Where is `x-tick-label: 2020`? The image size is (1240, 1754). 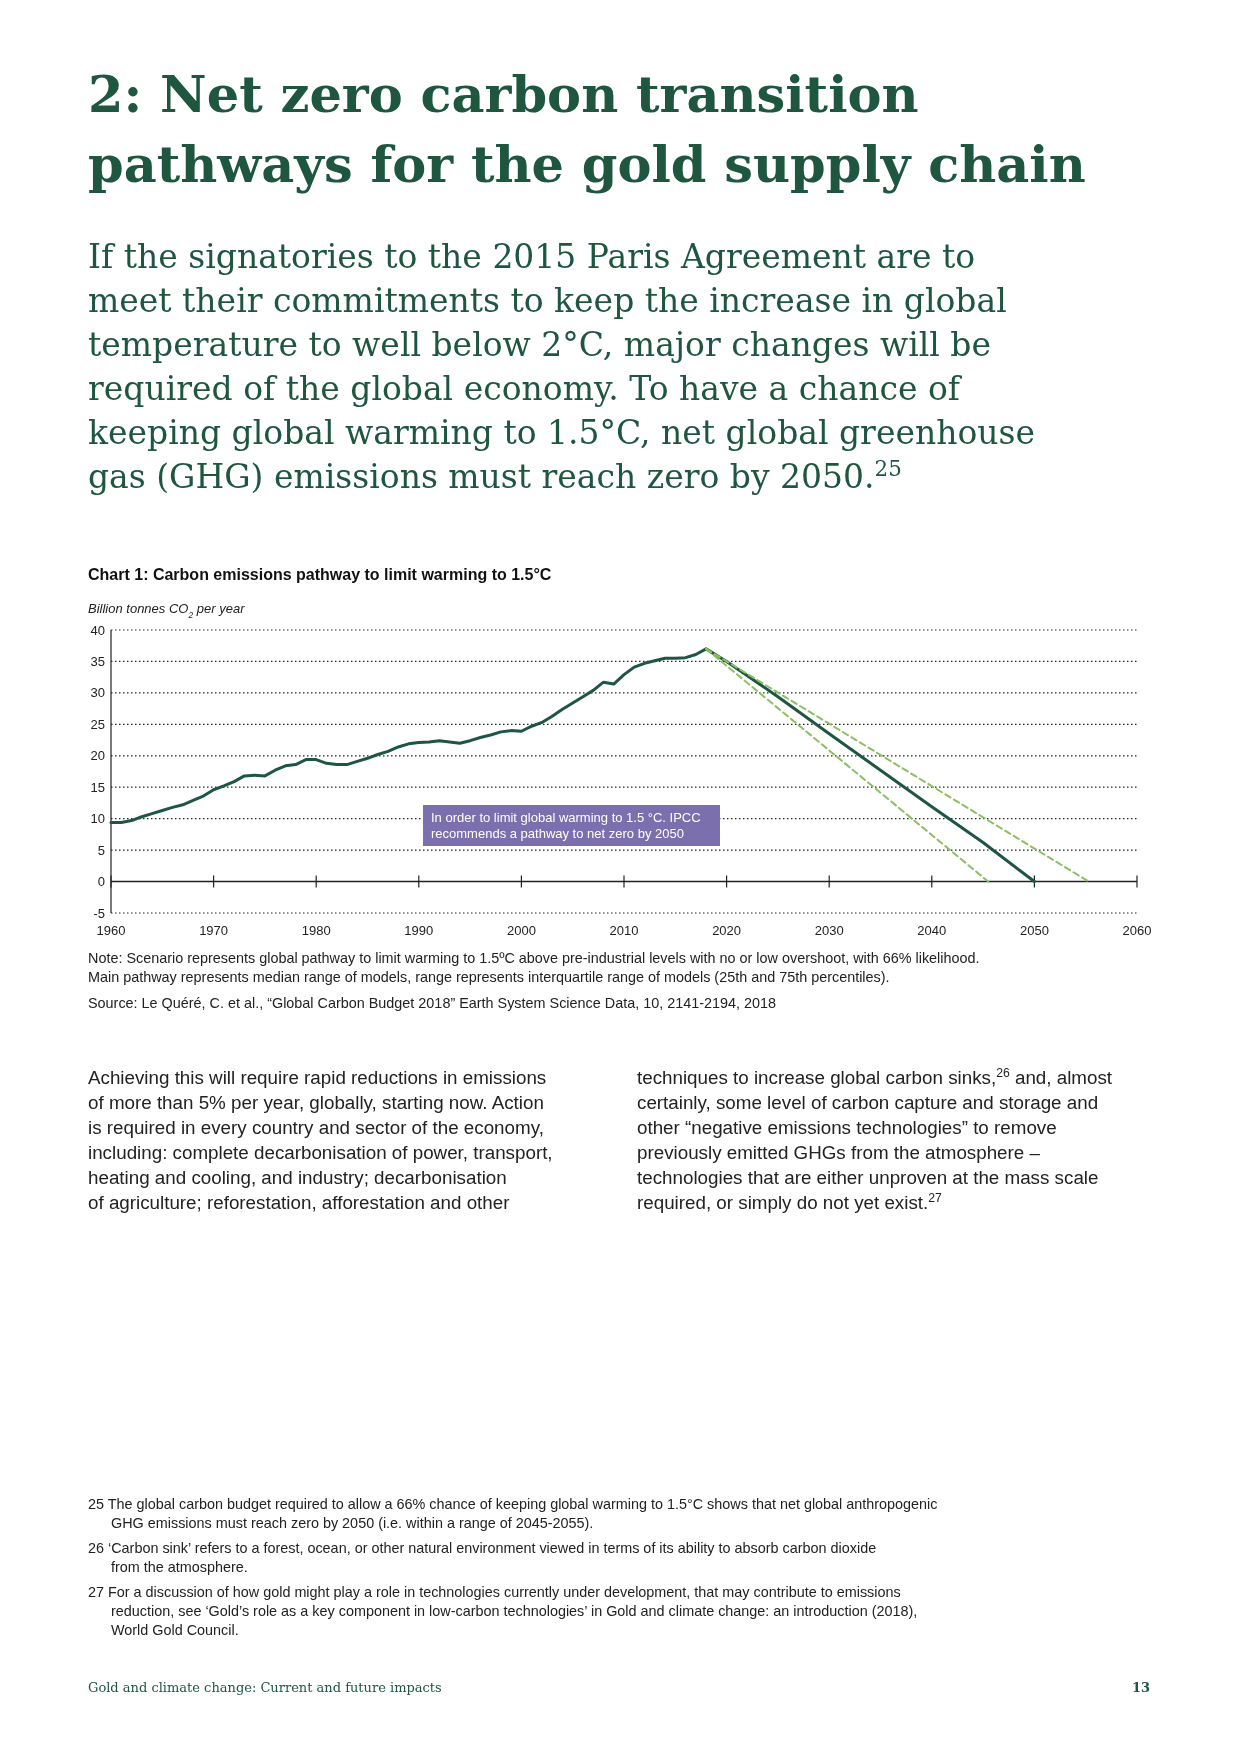 x-tick-label: 2020 is located at coordinates (727, 930).